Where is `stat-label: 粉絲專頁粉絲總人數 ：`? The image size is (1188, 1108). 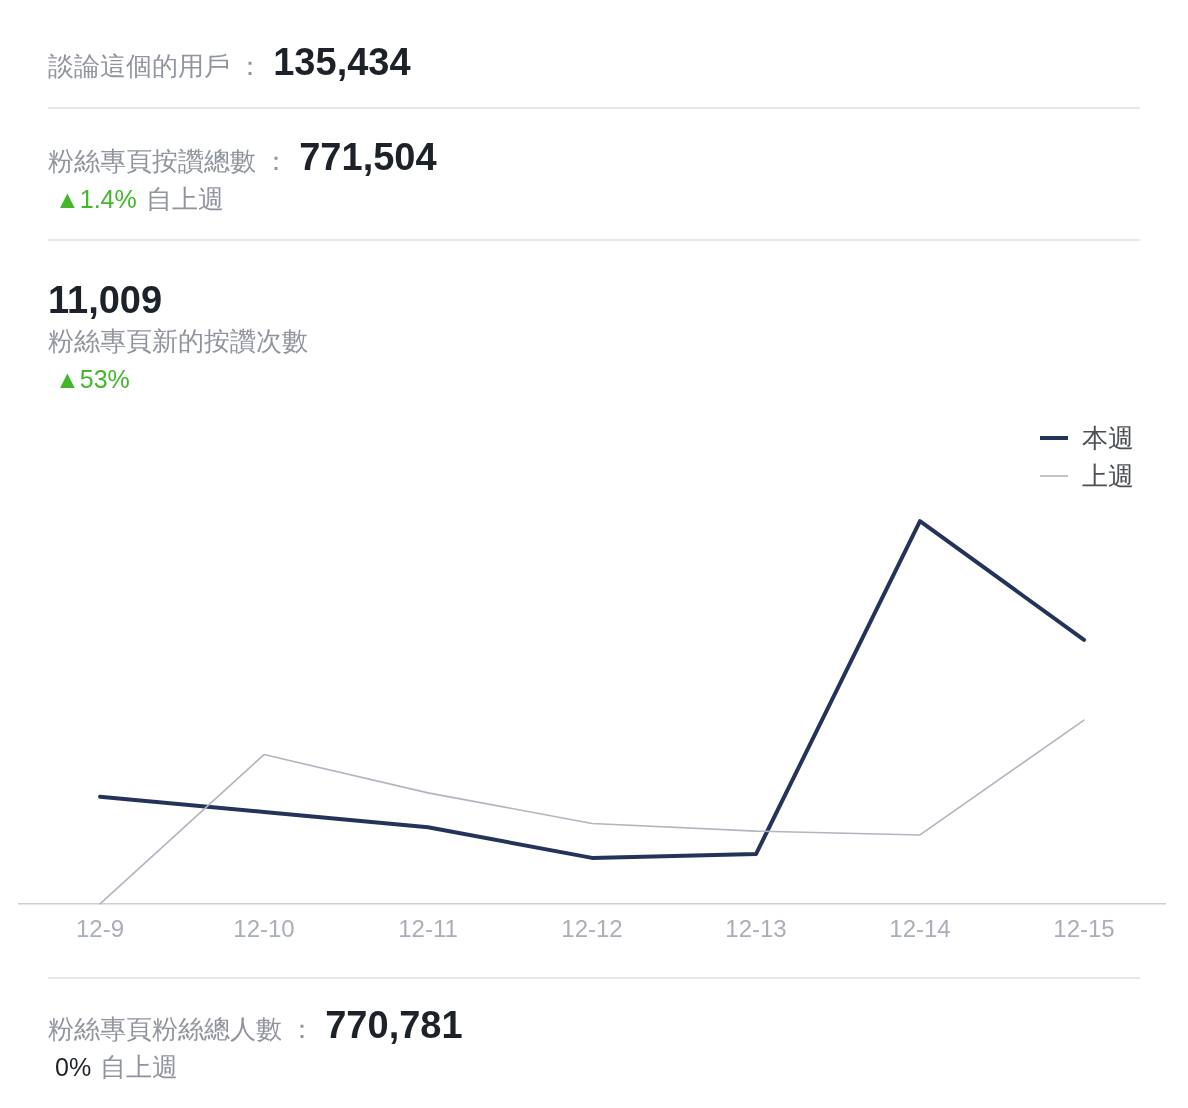 stat-label: 粉絲專頁粉絲總人數 ： is located at coordinates (182, 1029).